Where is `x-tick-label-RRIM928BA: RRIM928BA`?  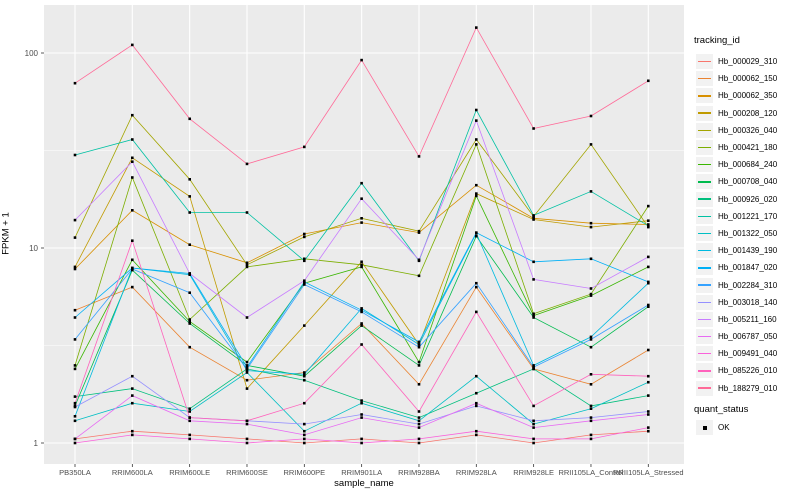 x-tick-label-RRIM928BA: RRIM928BA is located at coordinates (419, 472).